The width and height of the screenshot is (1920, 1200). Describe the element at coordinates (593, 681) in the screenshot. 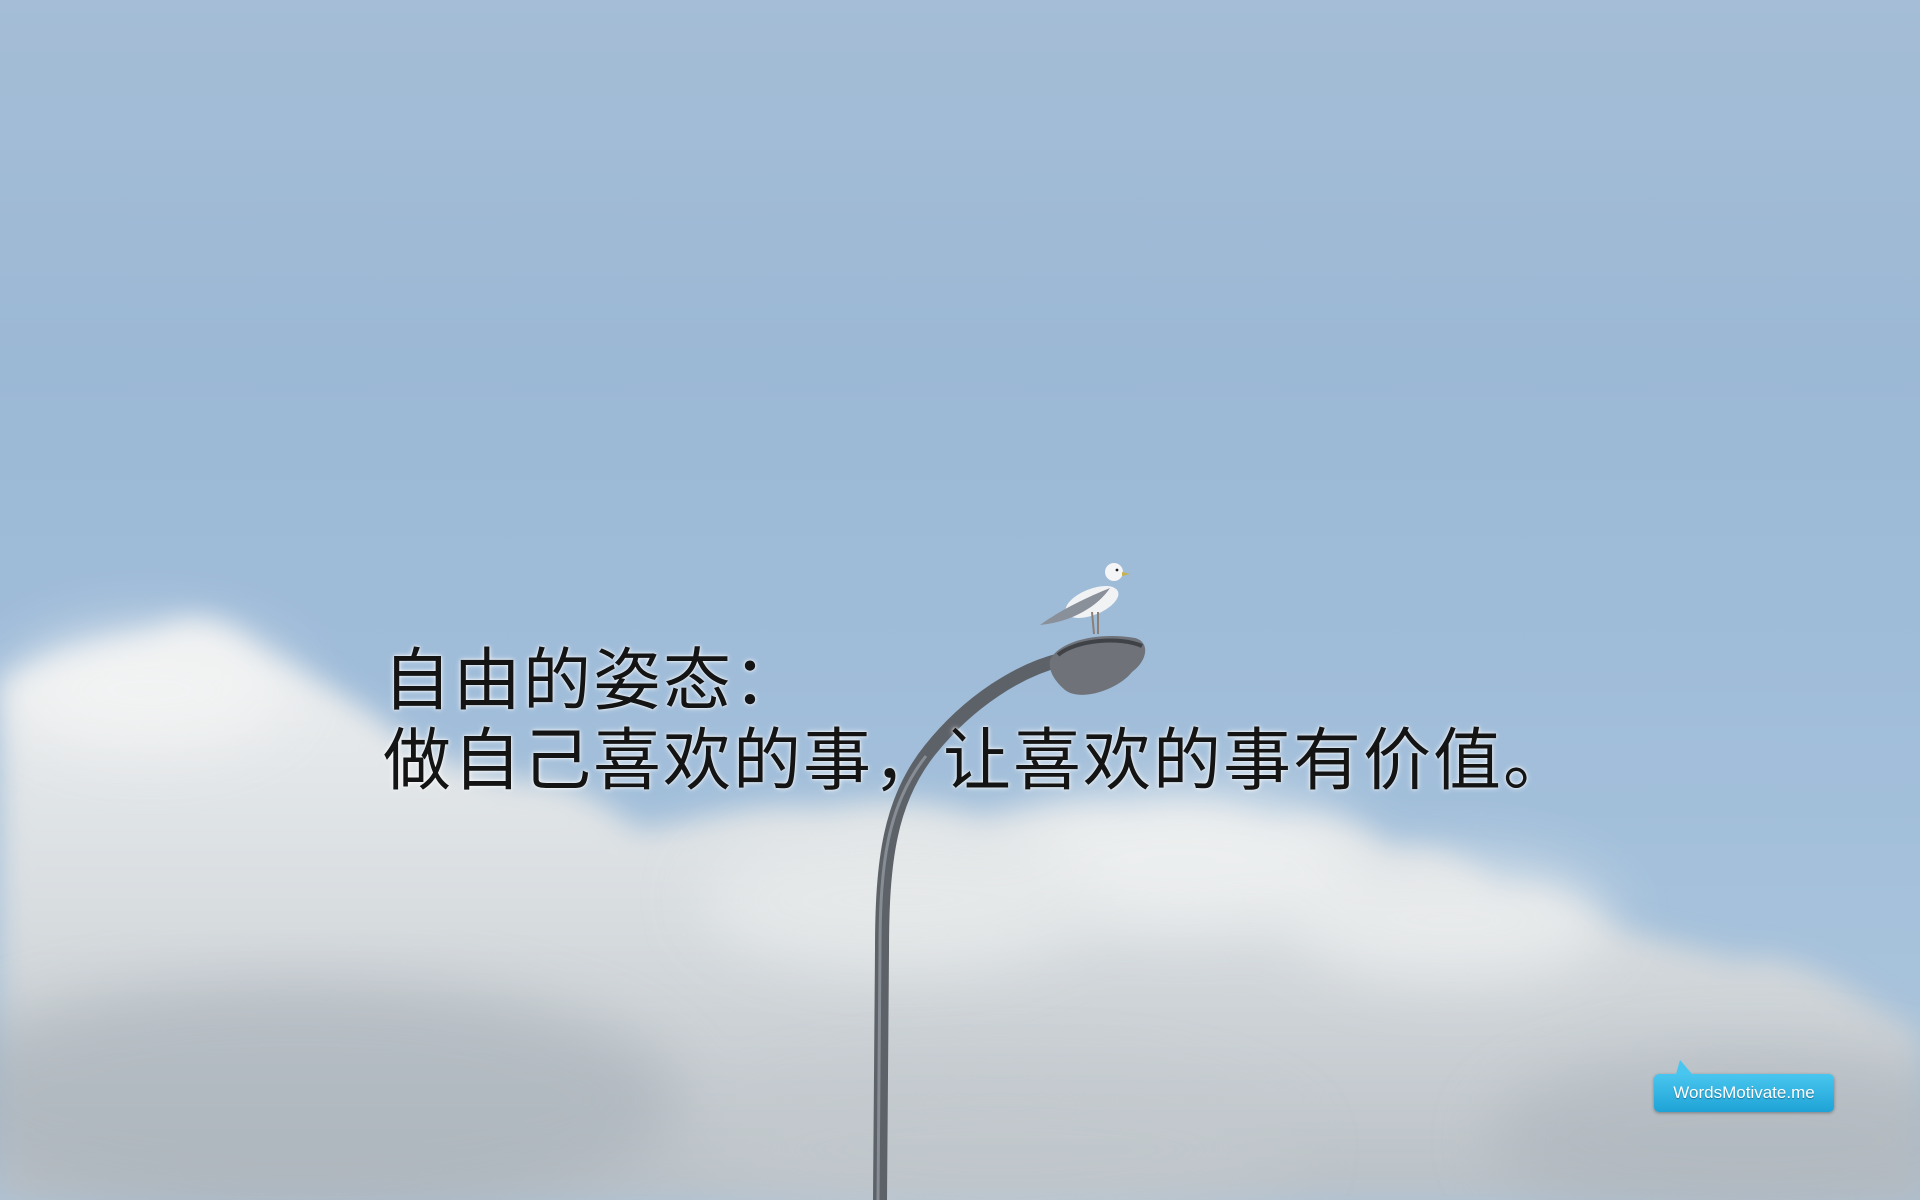

I see `quote-line-1: 自由的姿态：` at that location.